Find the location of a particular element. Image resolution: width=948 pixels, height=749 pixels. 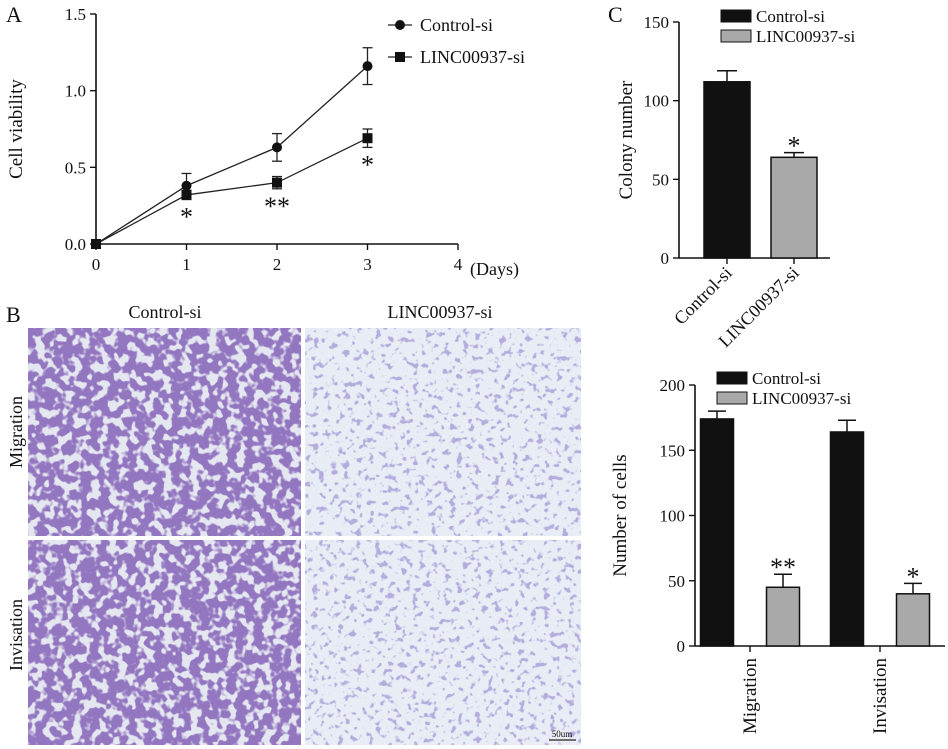

y-axis-label: Cell viability is located at coordinates (16, 129).